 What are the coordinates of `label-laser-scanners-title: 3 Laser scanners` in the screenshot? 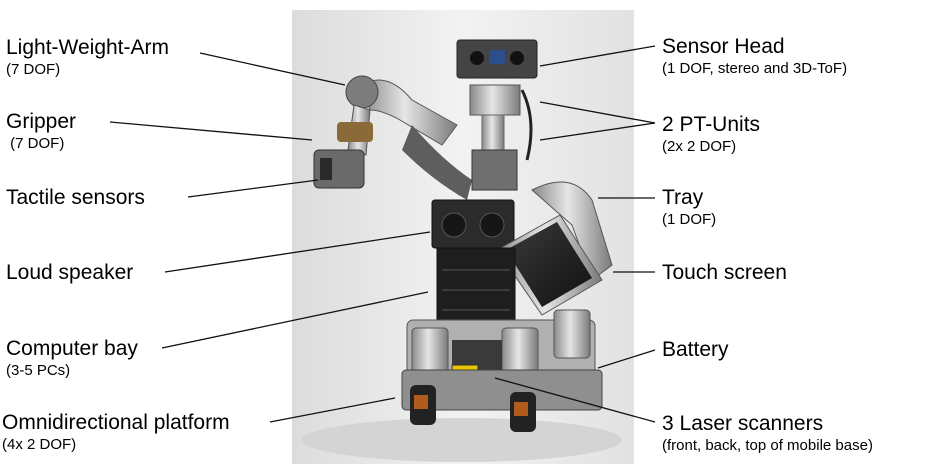 It's located at (743, 423).